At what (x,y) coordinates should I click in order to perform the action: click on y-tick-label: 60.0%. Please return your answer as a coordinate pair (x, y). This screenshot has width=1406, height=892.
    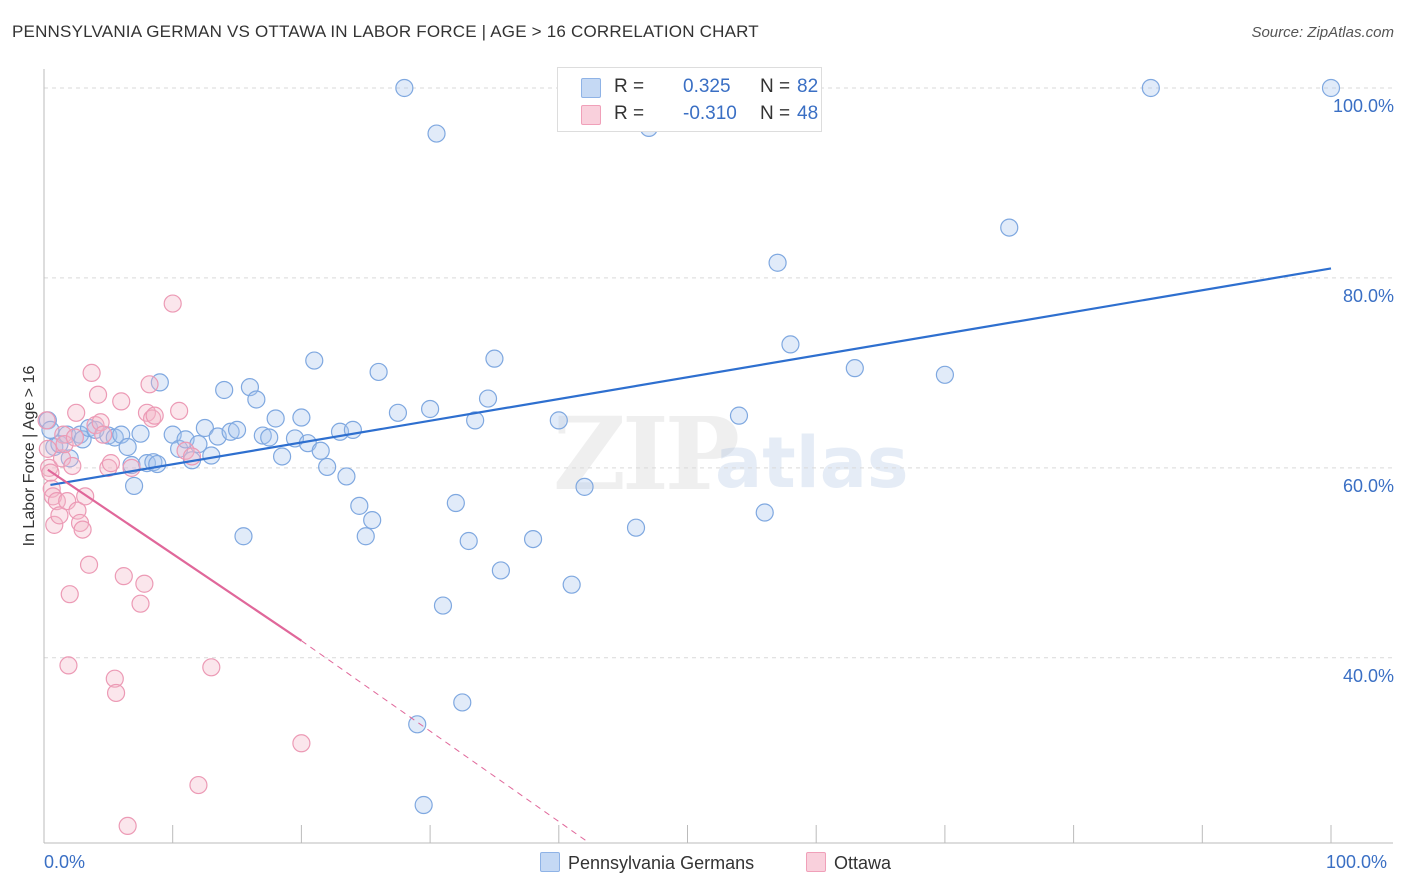
    Looking at the image, I should click on (1368, 485).